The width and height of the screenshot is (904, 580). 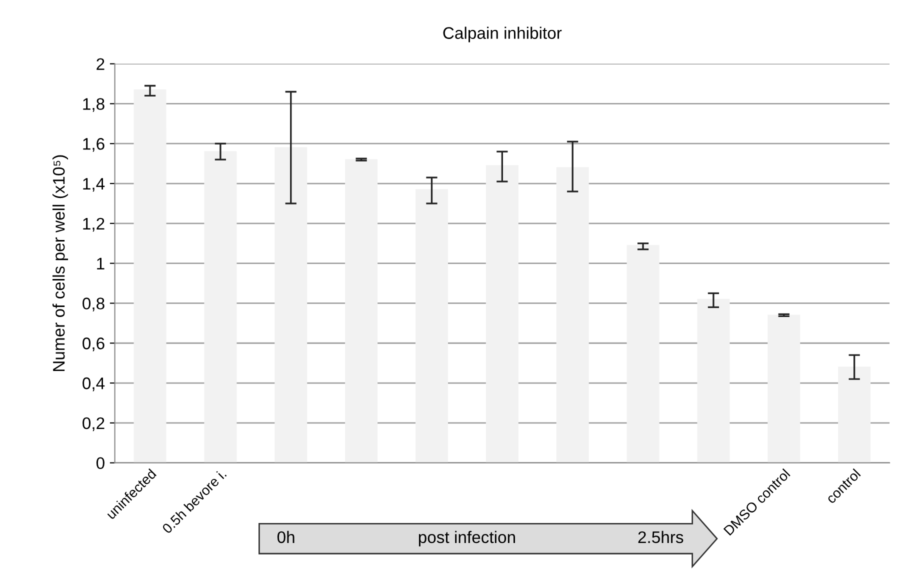 I want to click on y-tick-label: 0, so click(x=100, y=463).